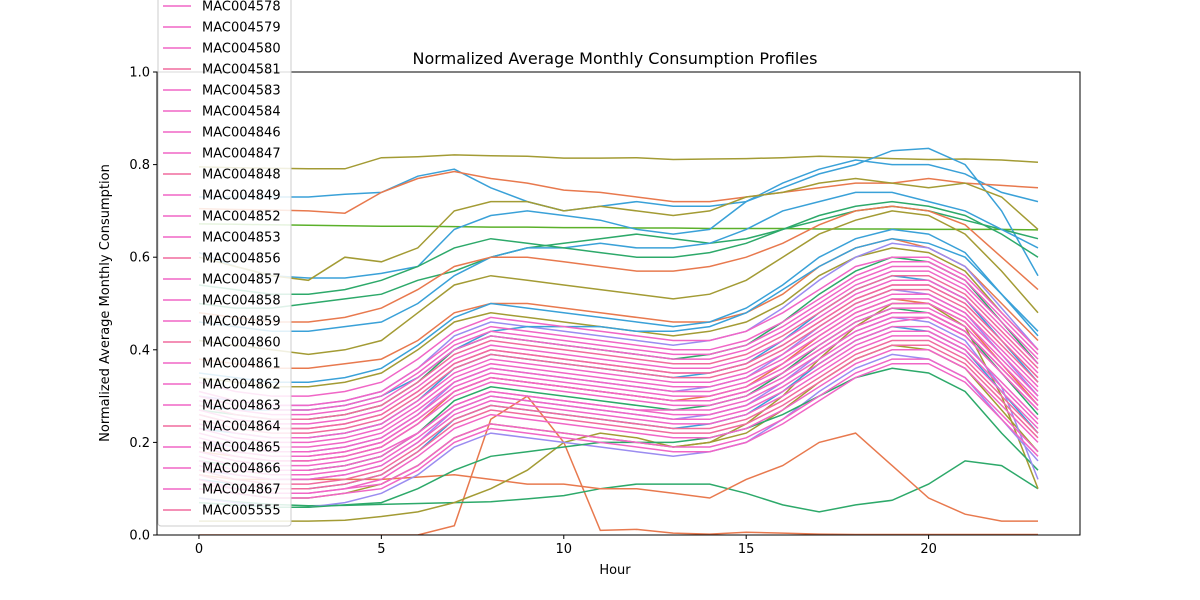  I want to click on legend-entry: MAC004866, so click(241, 469).